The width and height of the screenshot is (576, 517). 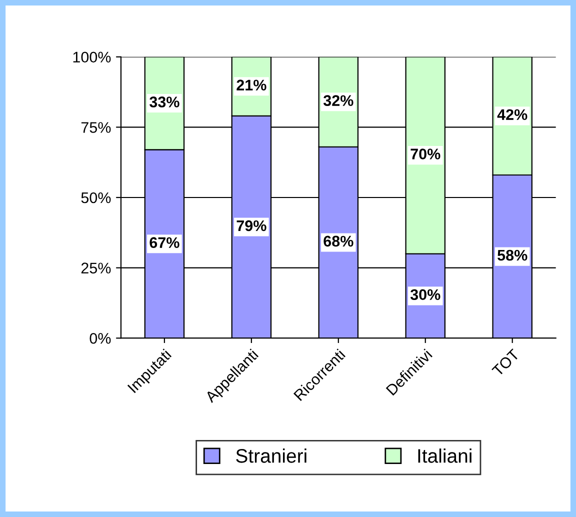 I want to click on data-label: 67%, so click(x=165, y=242).